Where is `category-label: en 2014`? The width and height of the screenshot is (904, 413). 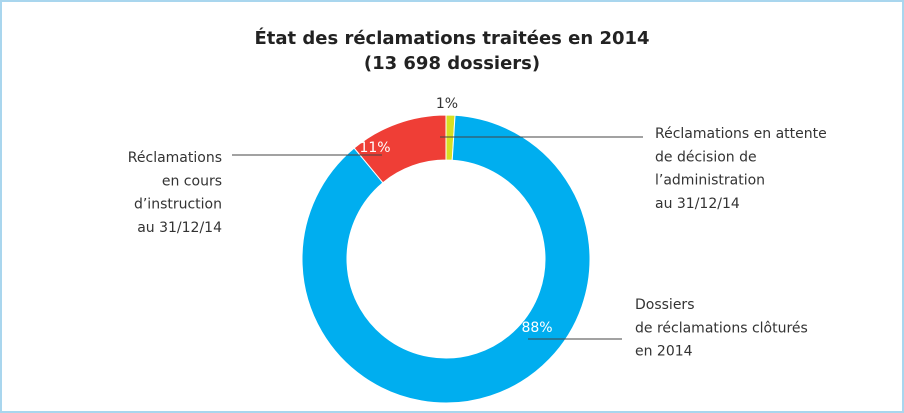 category-label: en 2014 is located at coordinates (664, 352).